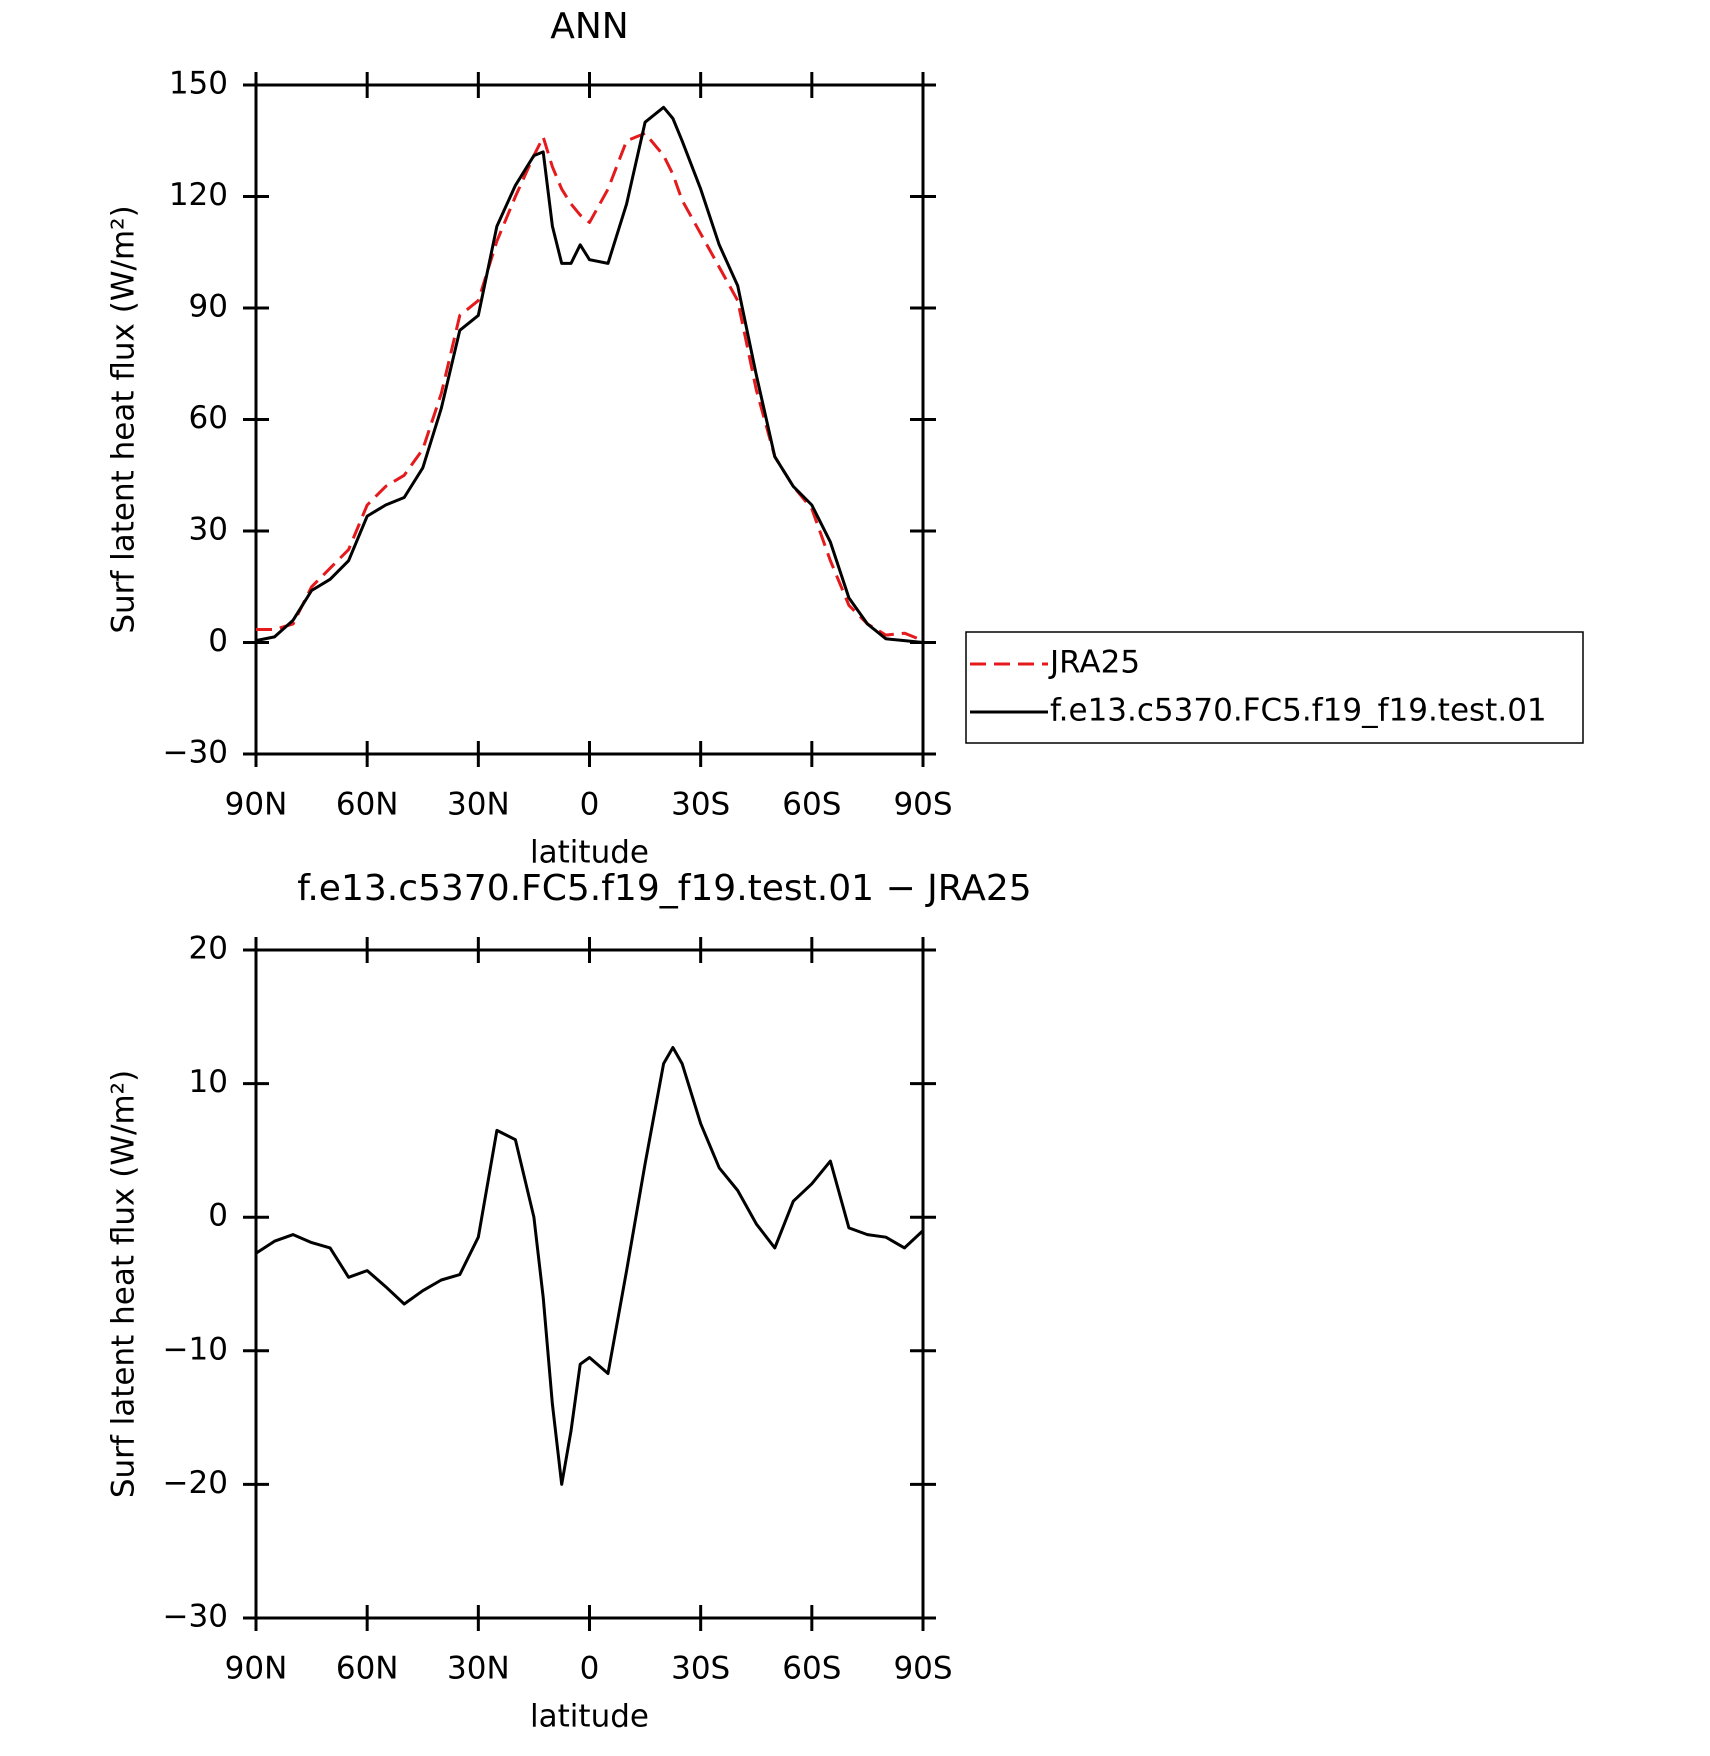 Image resolution: width=1710 pixels, height=1756 pixels. I want to click on y-tick-label: 20, so click(208, 949).